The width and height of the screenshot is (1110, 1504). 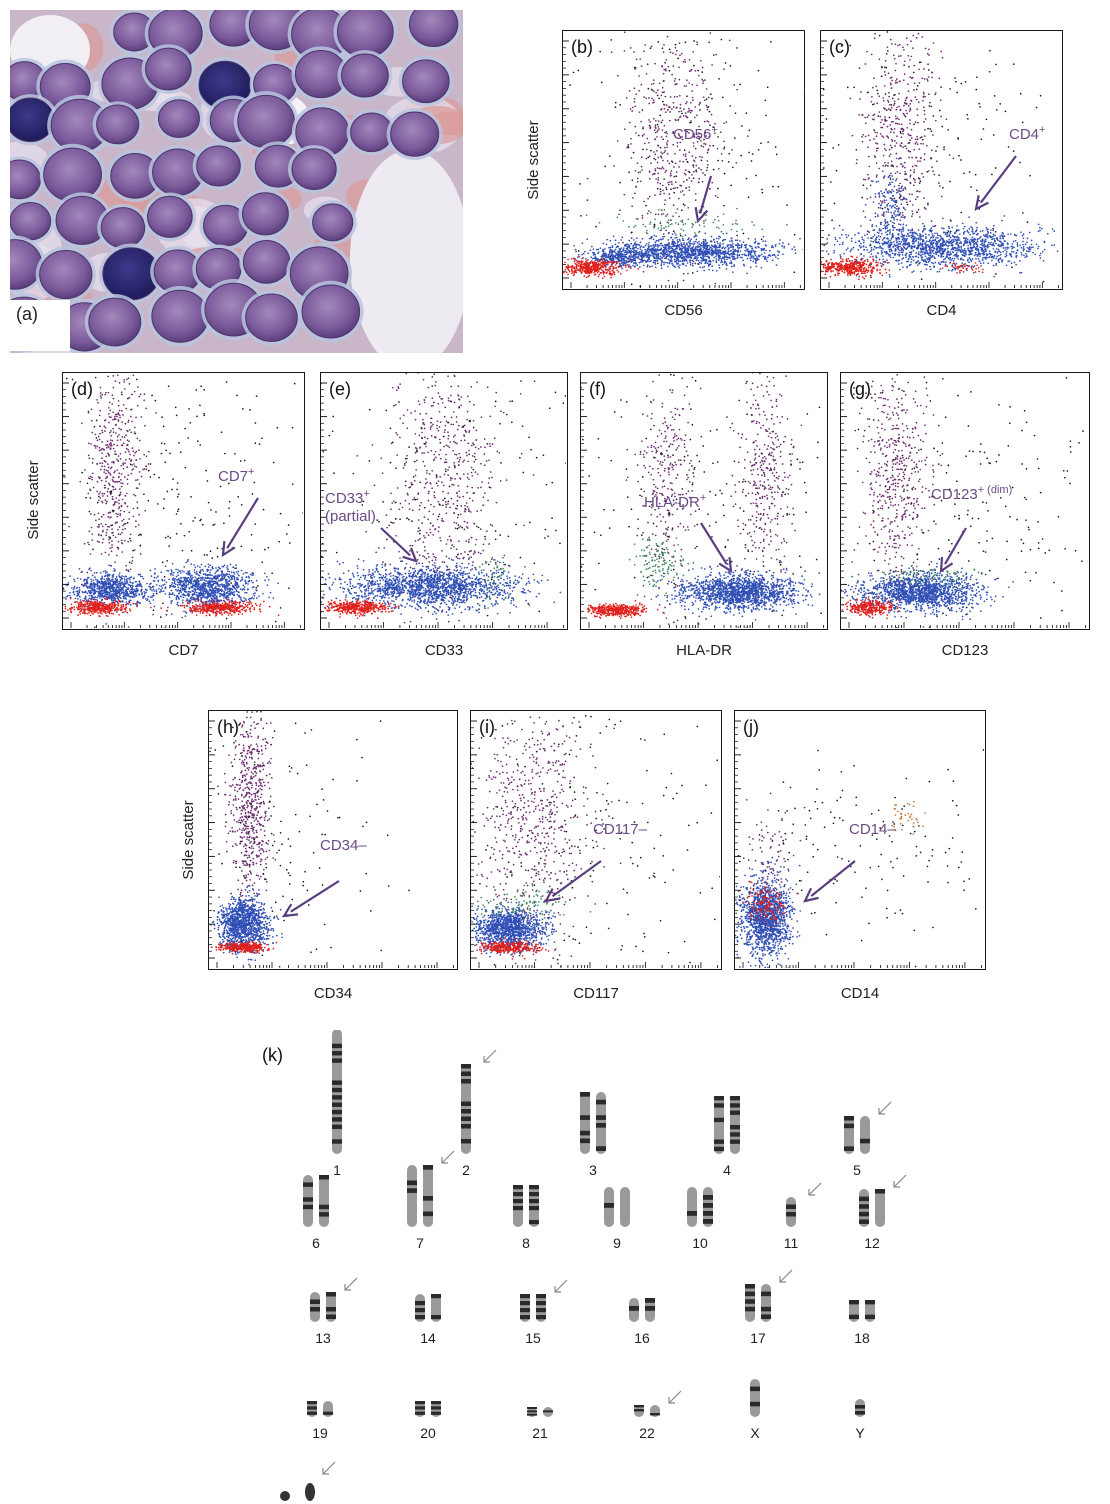 I want to click on y-axis-label-middle: Side scatter, so click(x=35, y=500).